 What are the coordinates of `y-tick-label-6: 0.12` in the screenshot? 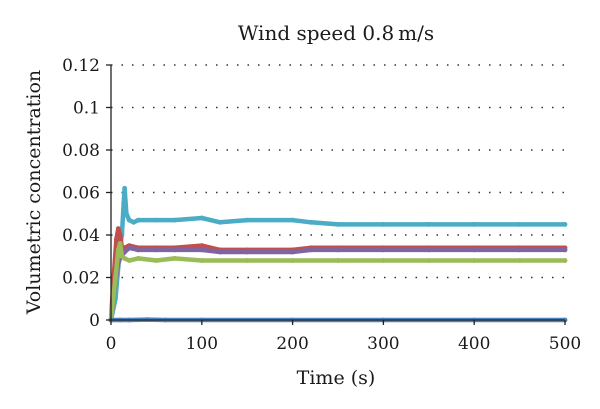 It's located at (81, 66).